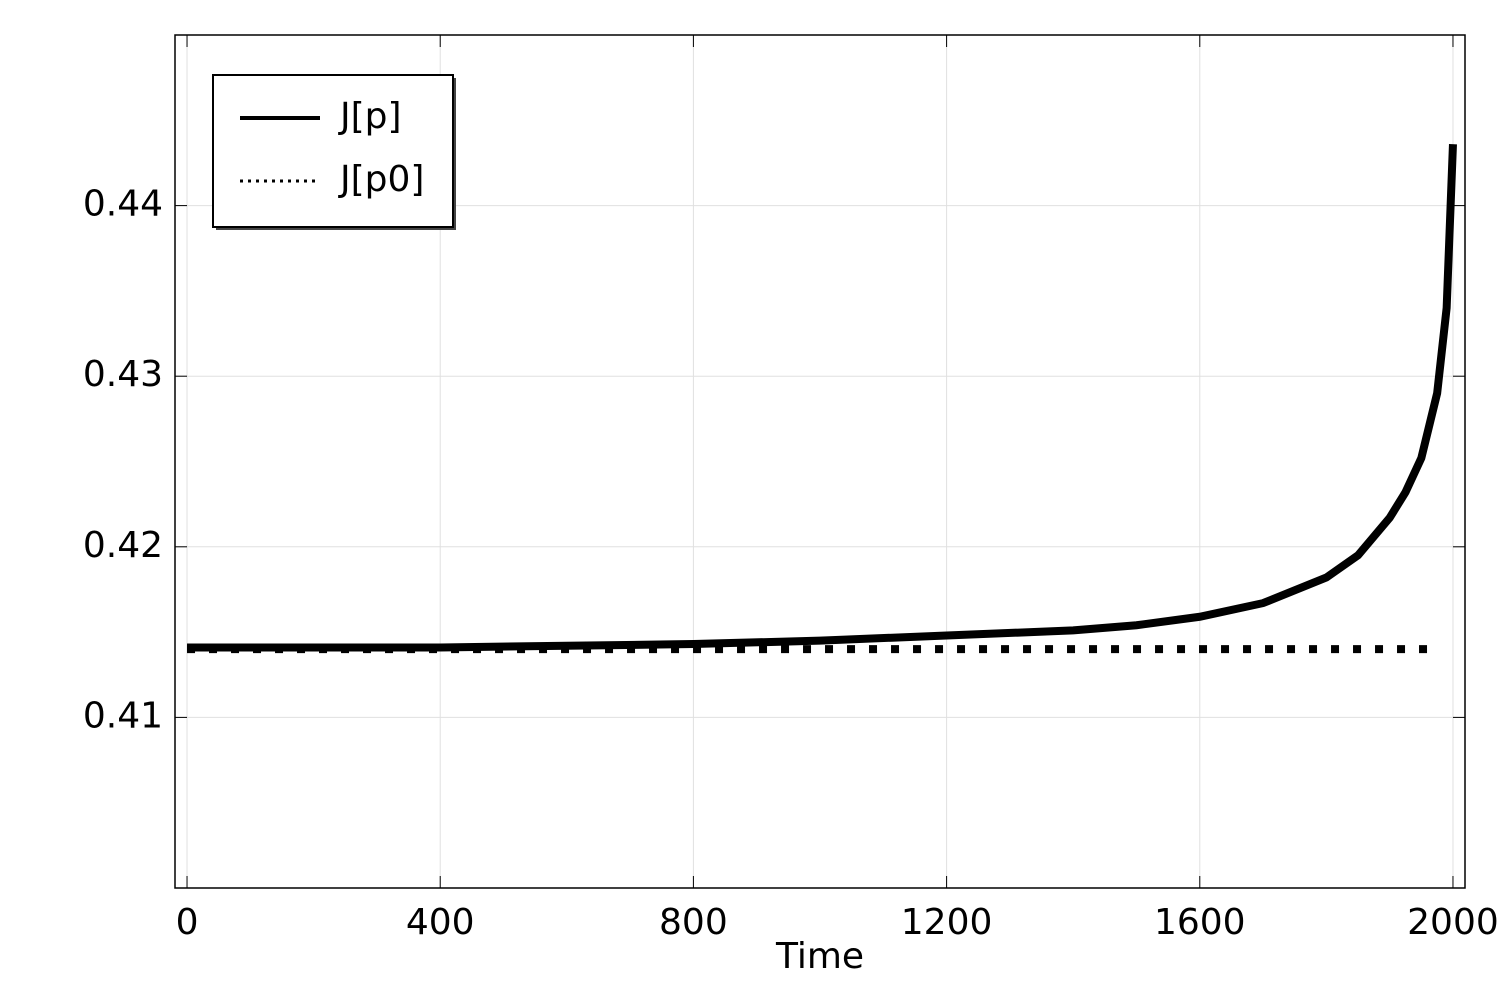  What do you see at coordinates (123, 374) in the screenshot?
I see `y-tick-label: 0.43` at bounding box center [123, 374].